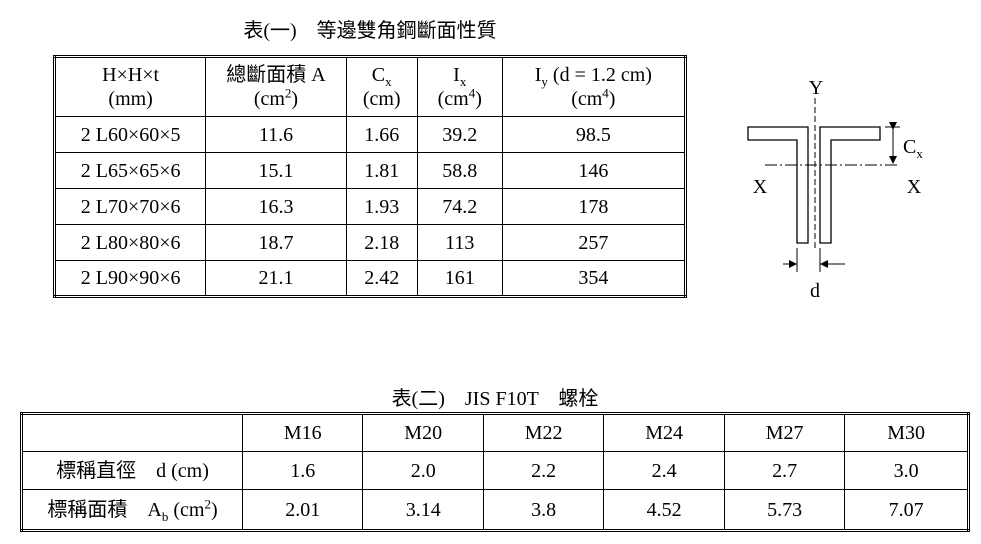 This screenshot has height=544, width=981. I want to click on text-segment: 標稱直徑 d (cm), so click(132, 470).